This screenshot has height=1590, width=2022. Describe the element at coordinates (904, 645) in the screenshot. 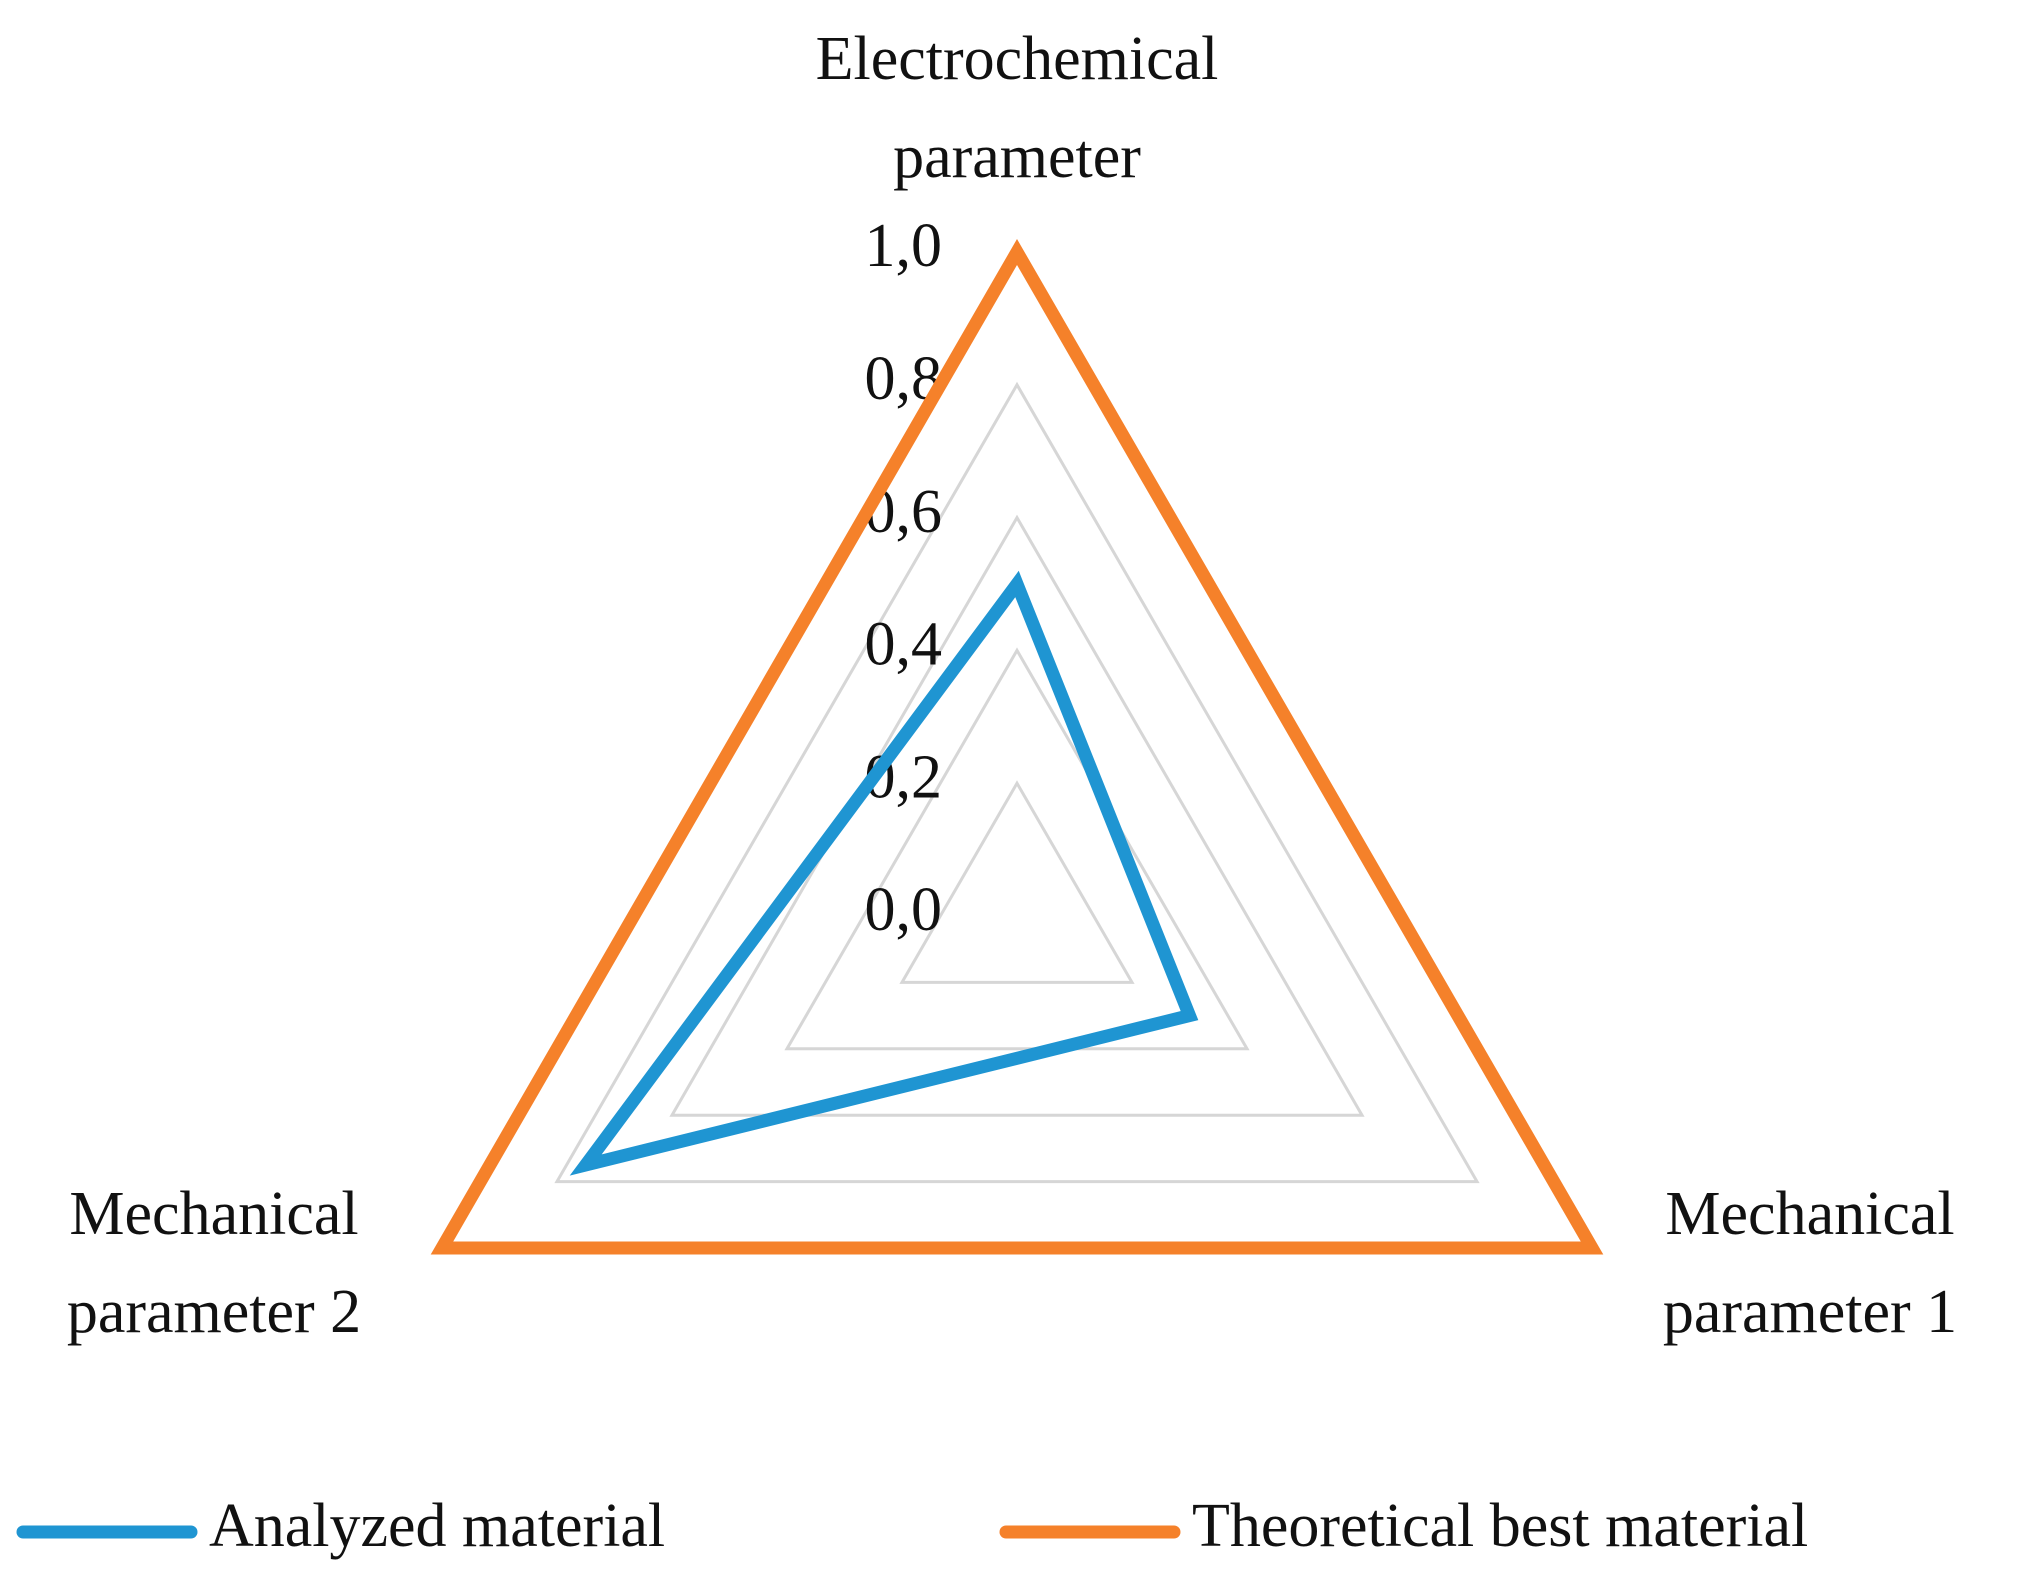

I see `r-tick-label: 0,4` at that location.